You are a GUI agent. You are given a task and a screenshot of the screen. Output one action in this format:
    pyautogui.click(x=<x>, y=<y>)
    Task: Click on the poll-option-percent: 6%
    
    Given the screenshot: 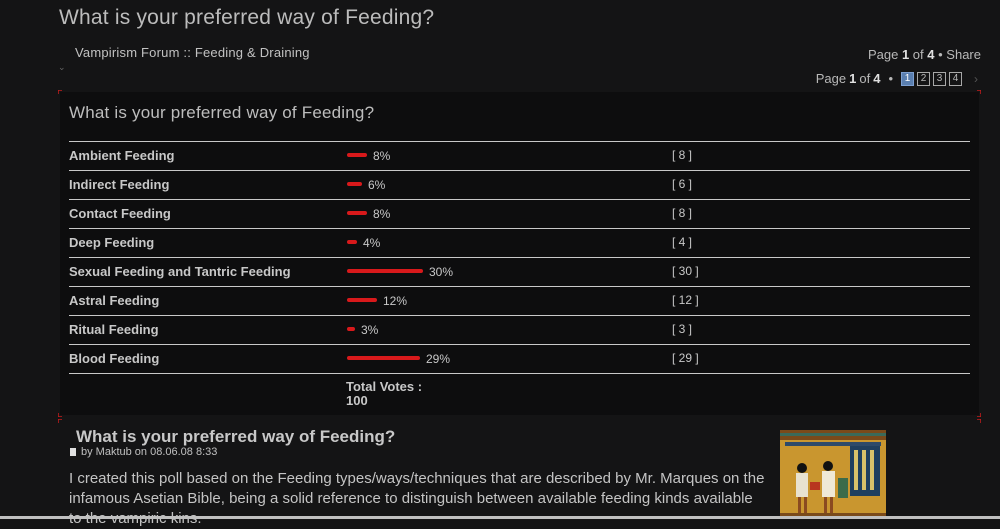 What is the action you would take?
    pyautogui.click(x=377, y=185)
    